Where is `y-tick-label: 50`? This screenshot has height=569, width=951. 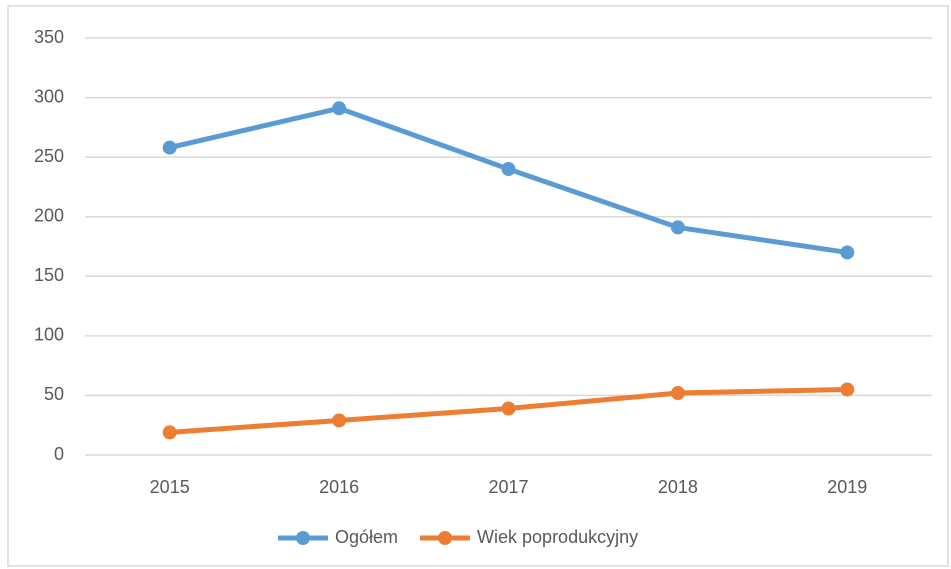
y-tick-label: 50 is located at coordinates (54, 394).